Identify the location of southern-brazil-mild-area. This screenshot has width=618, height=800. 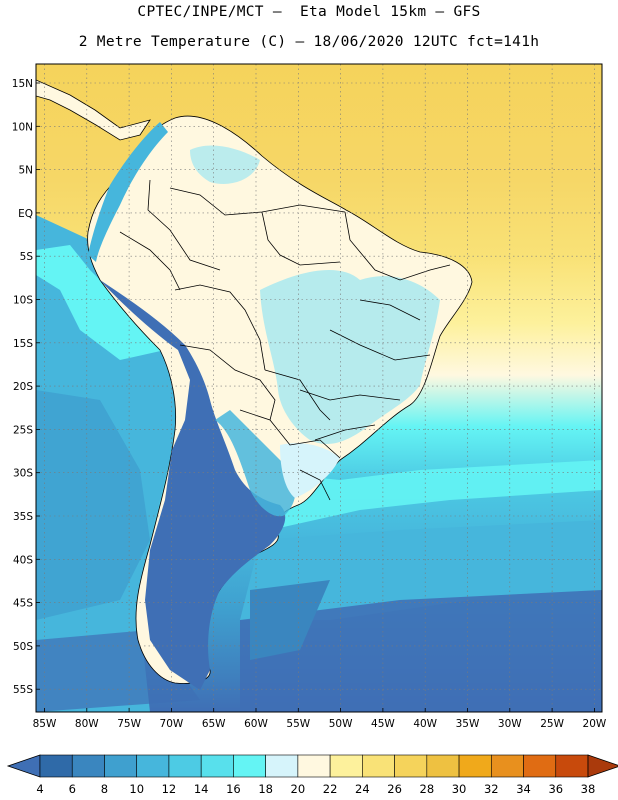
(310, 470).